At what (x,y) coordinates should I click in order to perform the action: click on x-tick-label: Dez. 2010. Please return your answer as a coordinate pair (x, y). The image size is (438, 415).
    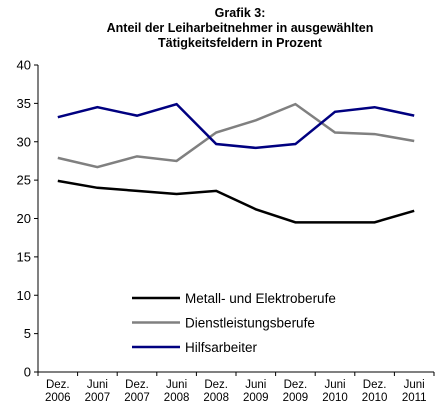
    Looking at the image, I should click on (375, 391).